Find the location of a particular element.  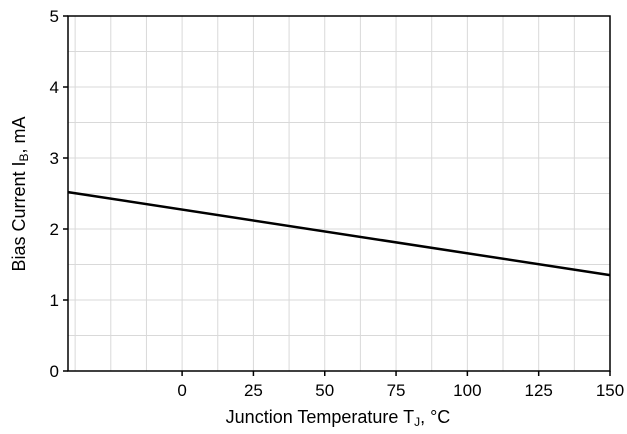

y-tick-label: 5 is located at coordinates (54, 16).